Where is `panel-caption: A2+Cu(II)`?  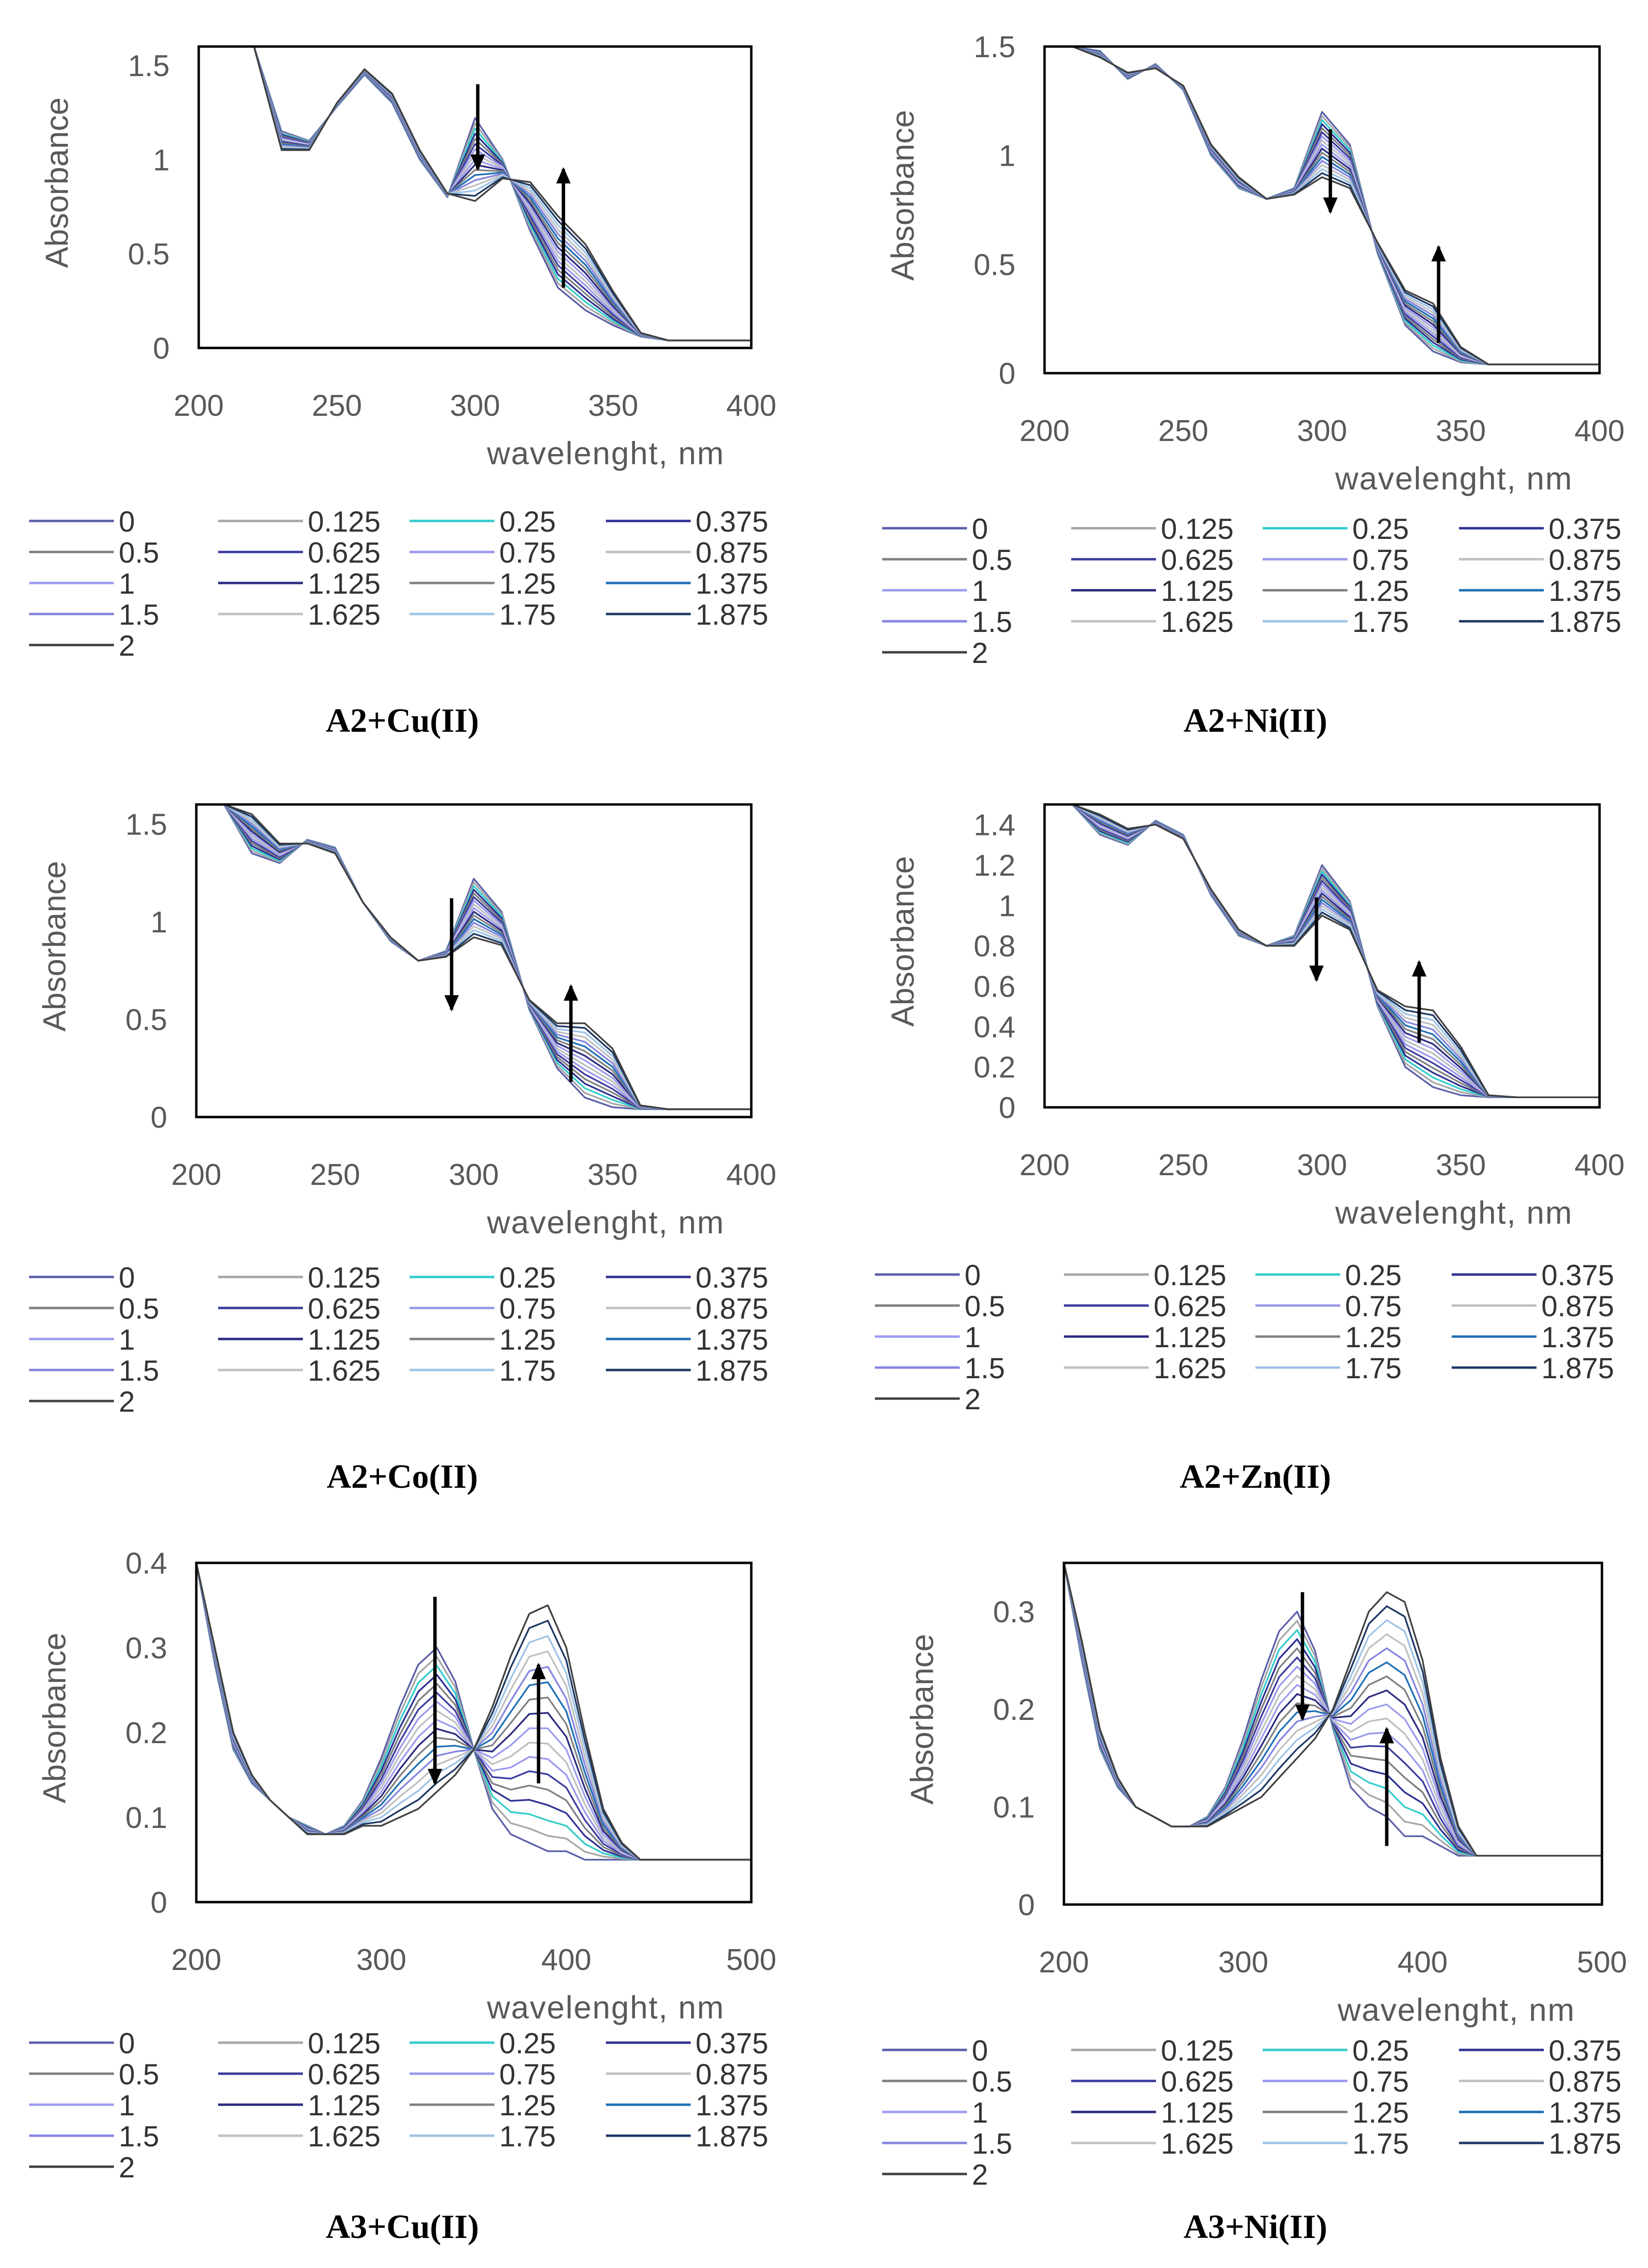 panel-caption: A2+Cu(II) is located at coordinates (402, 721).